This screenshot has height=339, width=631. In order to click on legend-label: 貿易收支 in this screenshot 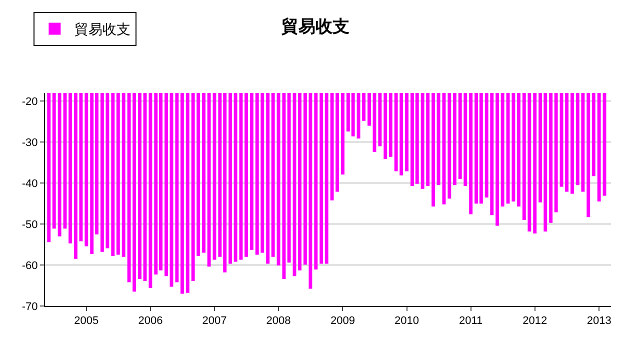, I will do `click(102, 30)`.